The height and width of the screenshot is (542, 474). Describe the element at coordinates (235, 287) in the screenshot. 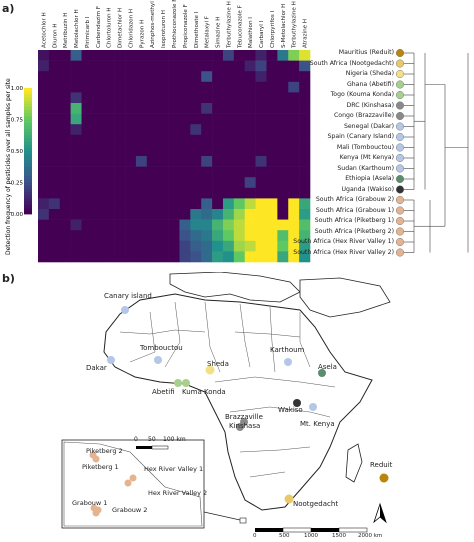

I see `europe-landmass` at that location.